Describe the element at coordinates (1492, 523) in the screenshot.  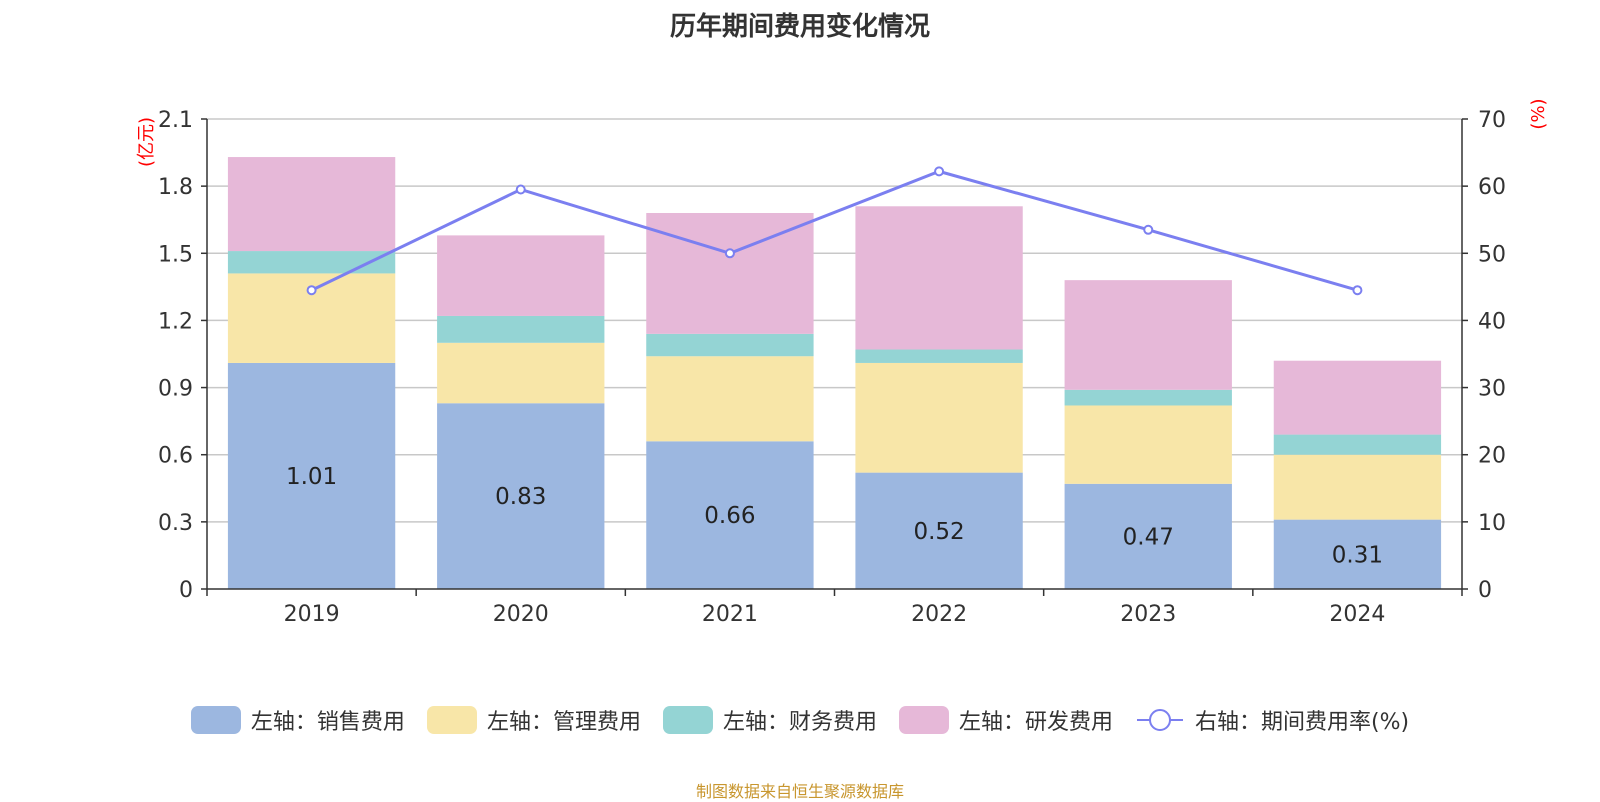
I see `right-axis-tick-label: 10` at that location.